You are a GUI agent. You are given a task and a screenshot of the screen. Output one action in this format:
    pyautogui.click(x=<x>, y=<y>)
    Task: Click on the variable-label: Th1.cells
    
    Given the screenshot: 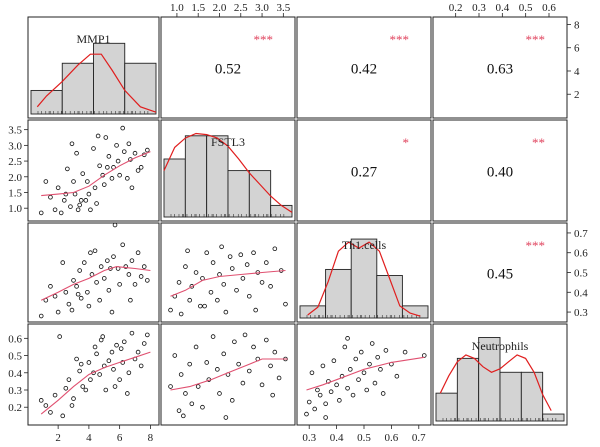 What is the action you would take?
    pyautogui.click(x=364, y=245)
    